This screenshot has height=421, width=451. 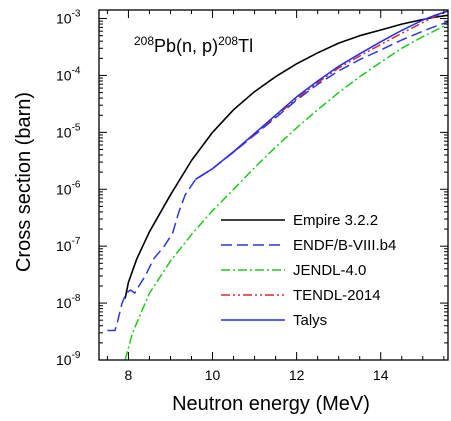 What do you see at coordinates (297, 375) in the screenshot?
I see `x-tick-label: 12` at bounding box center [297, 375].